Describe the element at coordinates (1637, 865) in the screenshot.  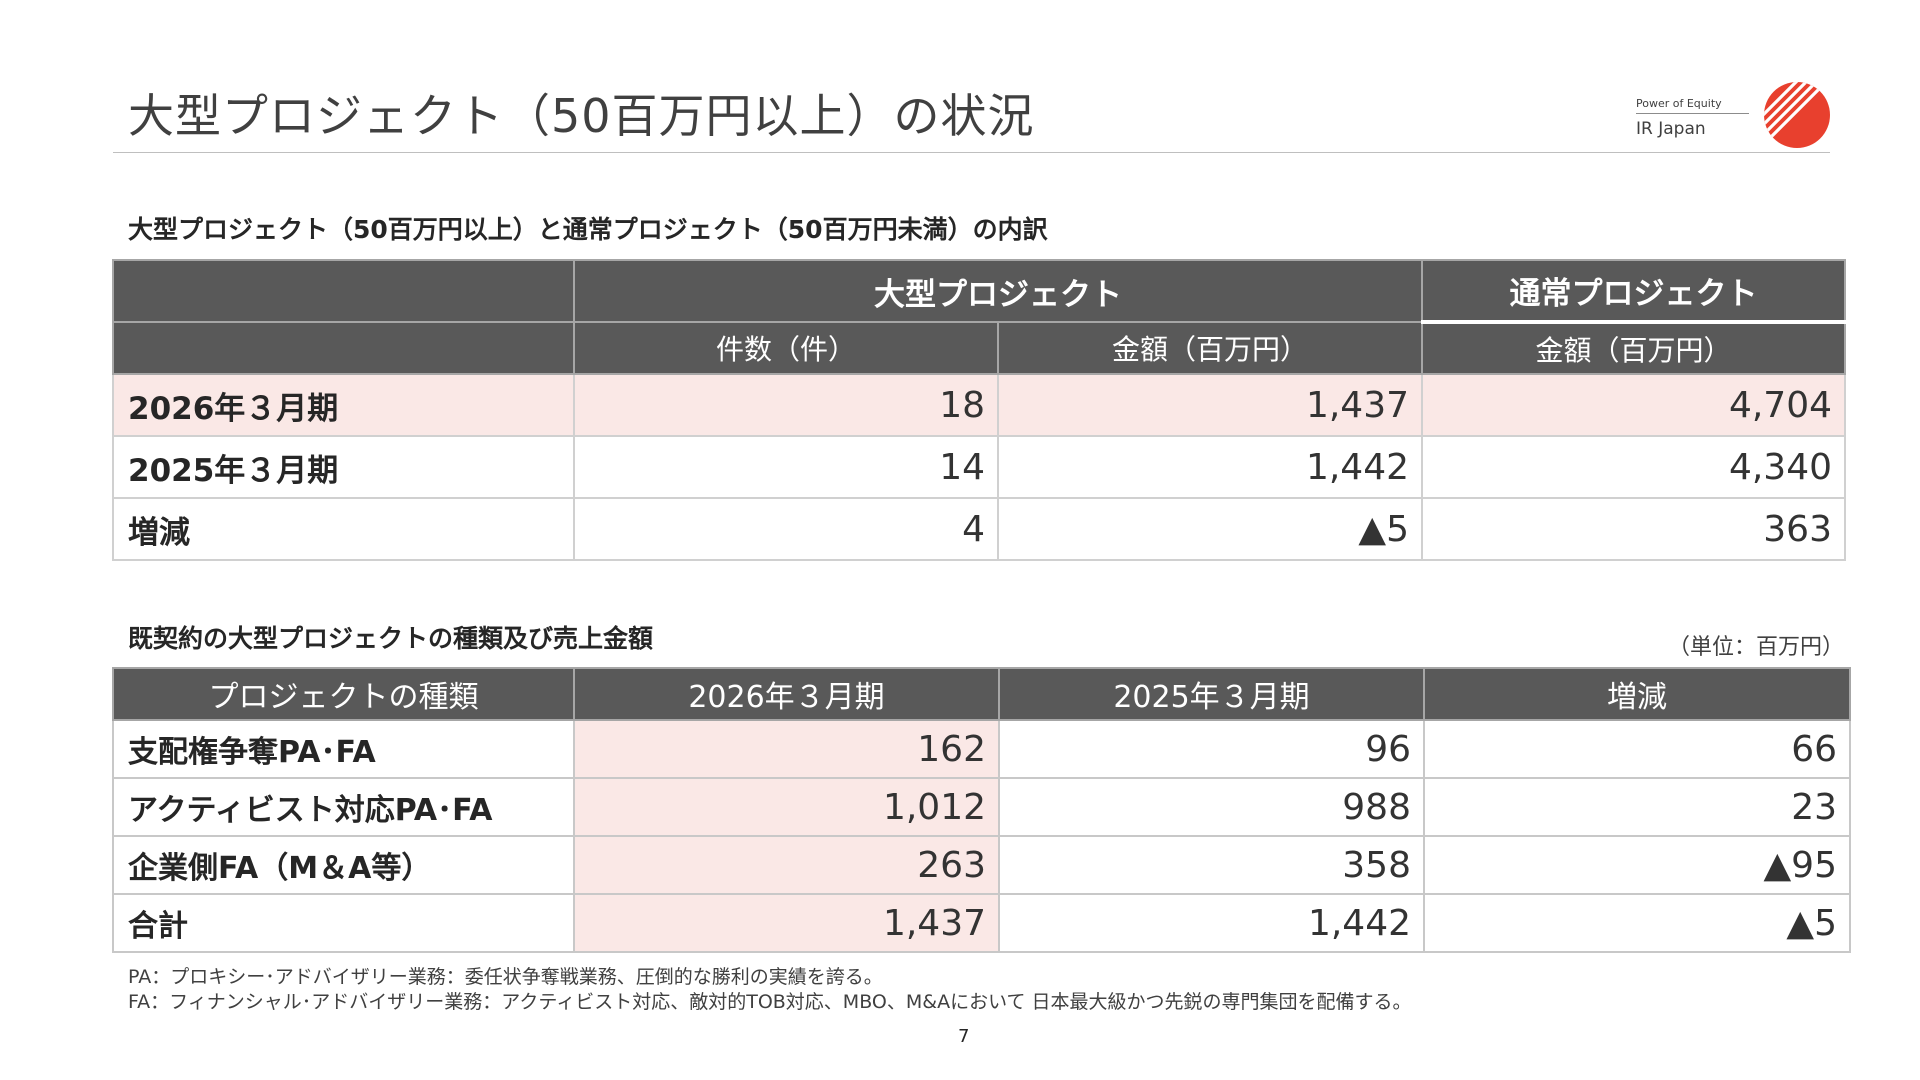
I see `change-cell: ▲95` at that location.